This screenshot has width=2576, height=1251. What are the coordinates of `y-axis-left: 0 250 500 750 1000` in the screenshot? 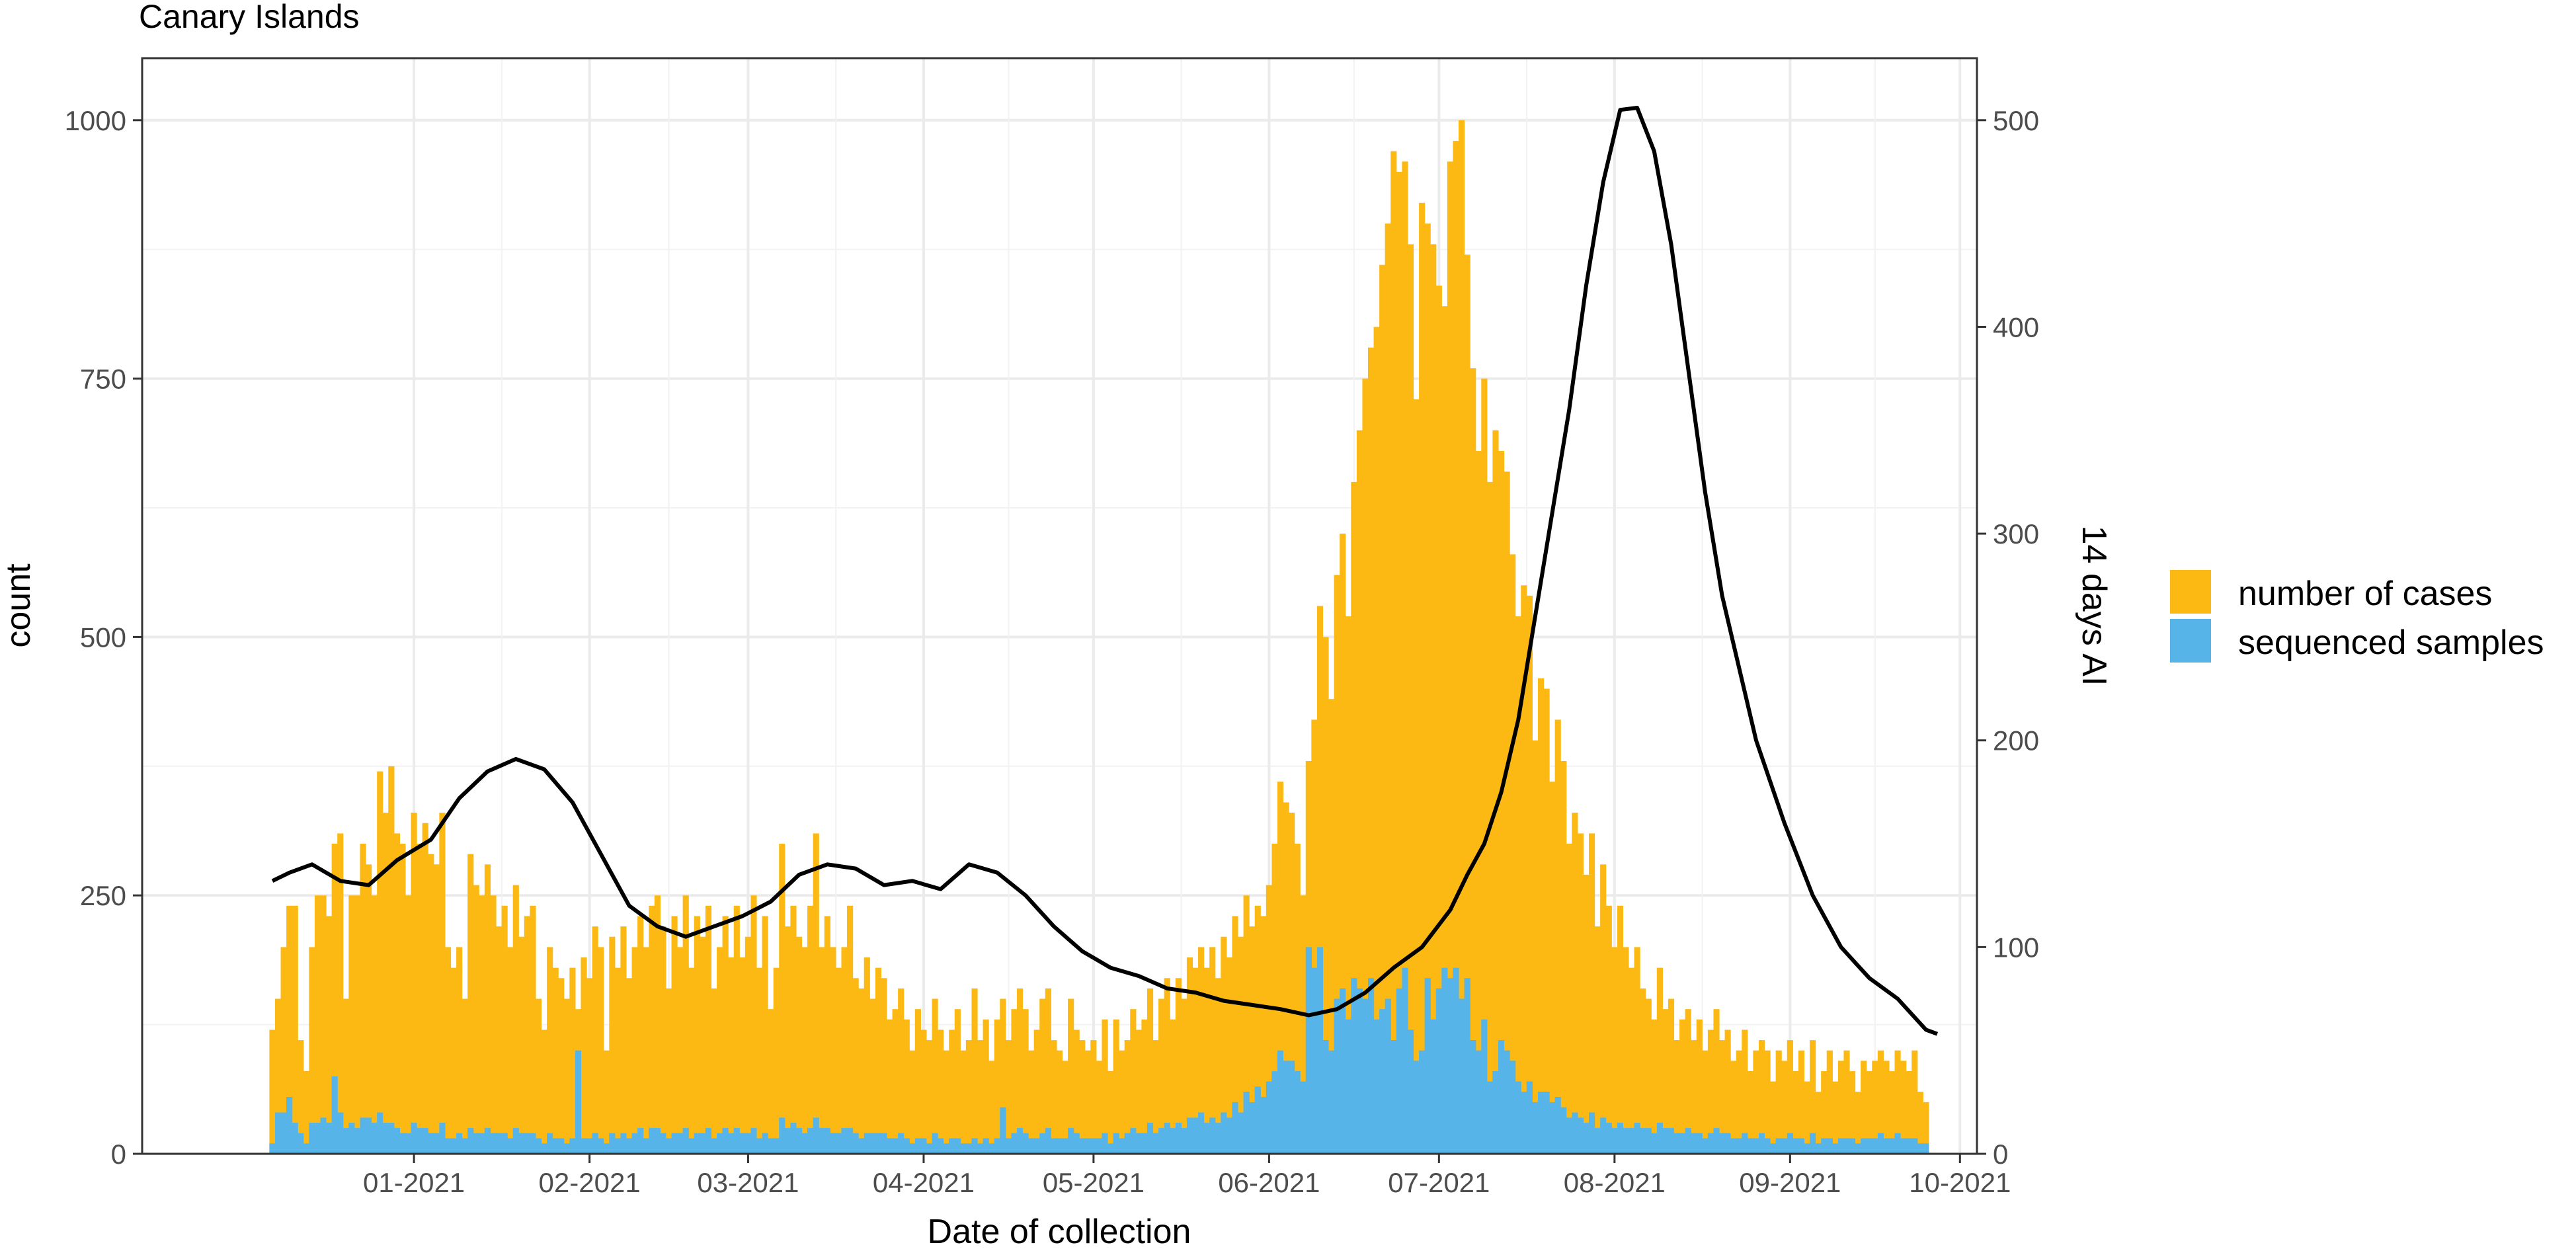 It's located at (103, 638).